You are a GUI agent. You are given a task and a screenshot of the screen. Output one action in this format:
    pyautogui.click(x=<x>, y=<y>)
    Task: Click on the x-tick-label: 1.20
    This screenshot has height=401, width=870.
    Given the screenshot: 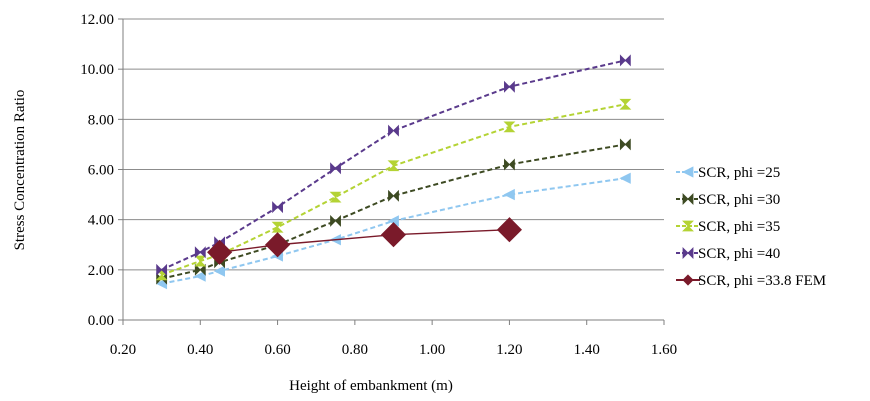 What is the action you would take?
    pyautogui.click(x=509, y=350)
    